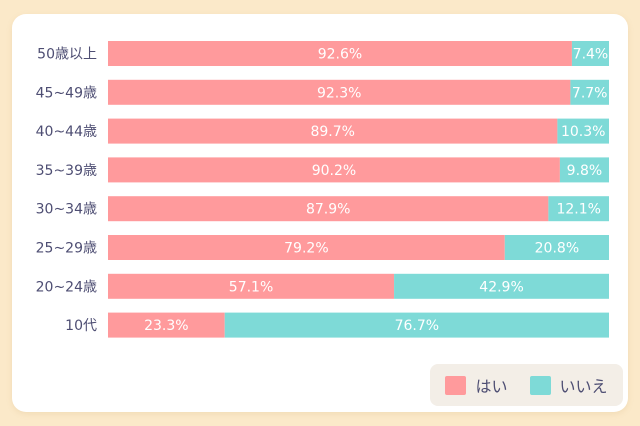 The width and height of the screenshot is (640, 426). Describe the element at coordinates (583, 386) in the screenshot. I see `legend-label-no: いいえ` at that location.